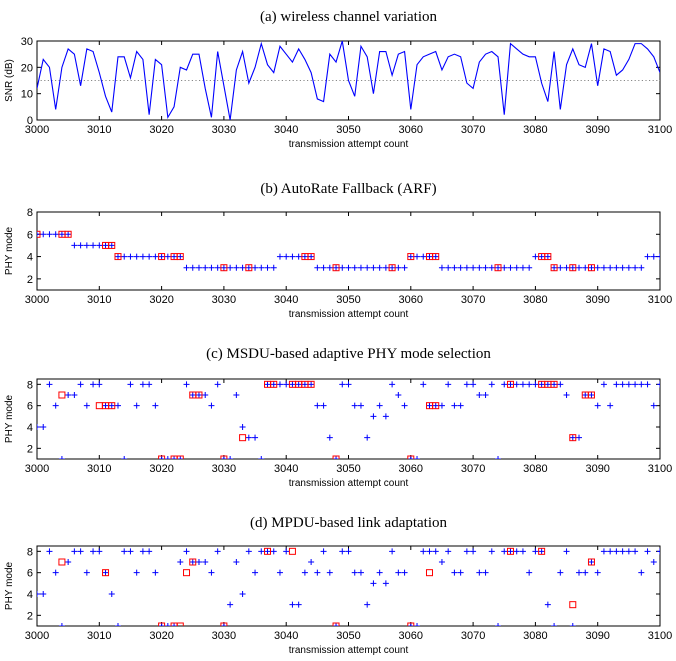 The image size is (676, 661). I want to click on y-tick-label: 8, so click(30, 552).